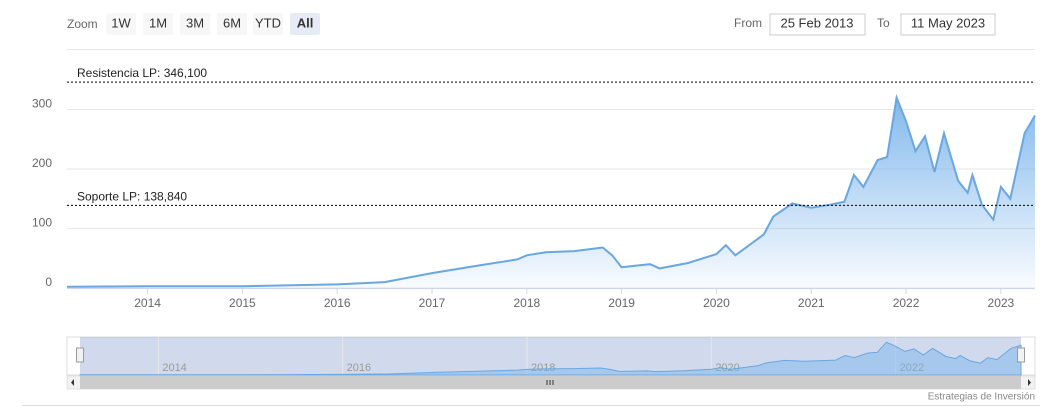 The image size is (1061, 418). I want to click on to-input: 11 May 2023, so click(948, 22).